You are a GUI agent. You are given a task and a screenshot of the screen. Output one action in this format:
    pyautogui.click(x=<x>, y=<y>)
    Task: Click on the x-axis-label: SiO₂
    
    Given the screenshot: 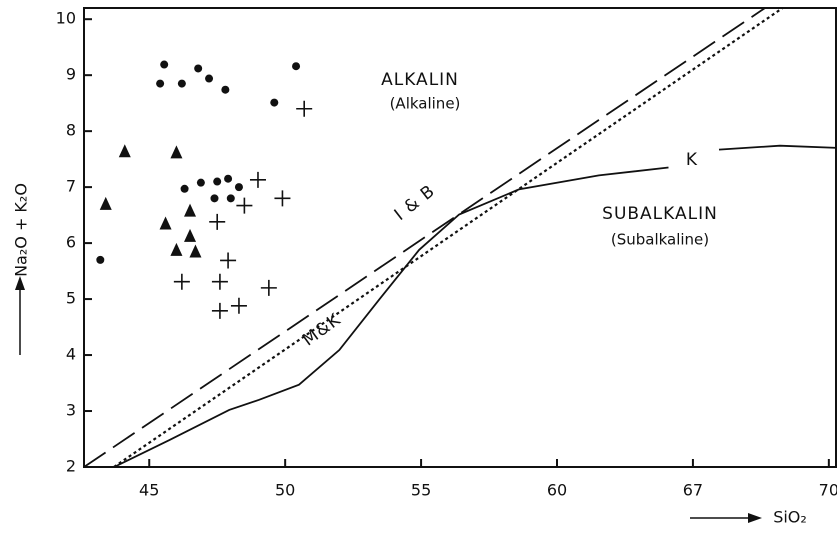 What is the action you would take?
    pyautogui.click(x=790, y=517)
    